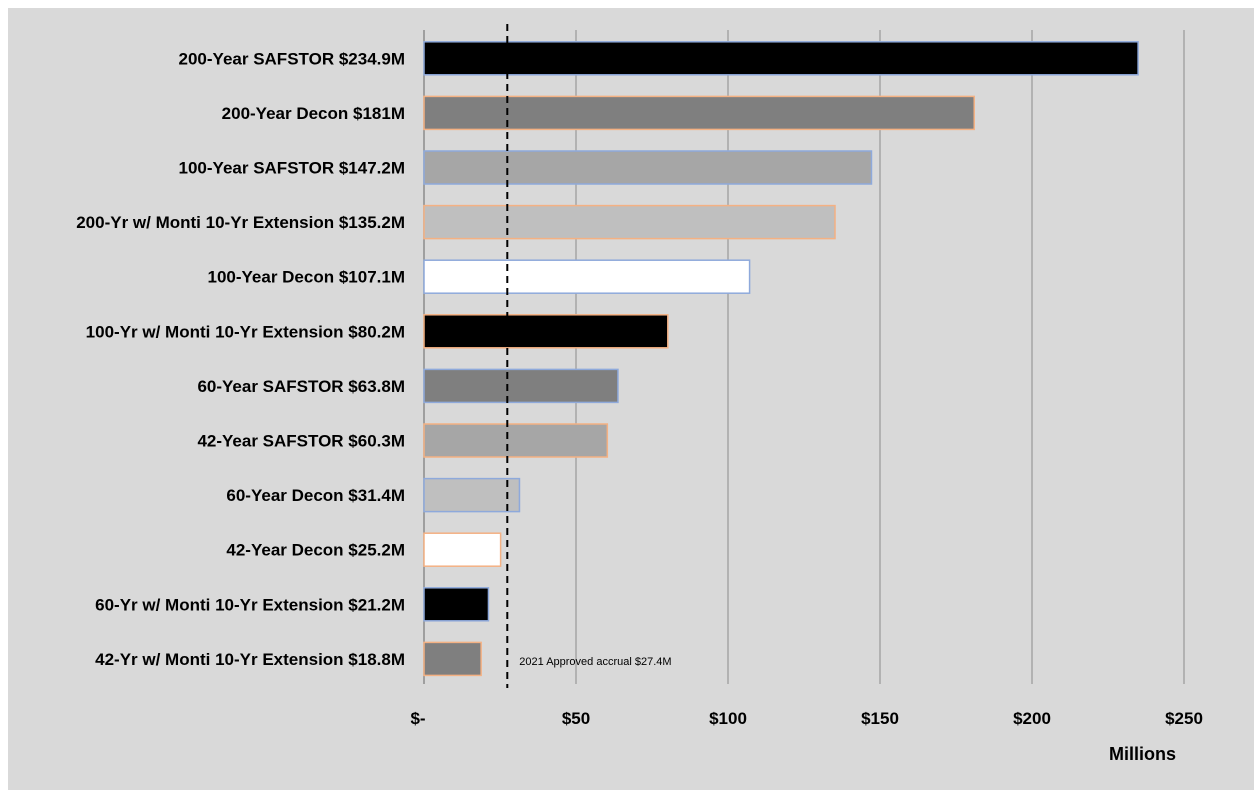  I want to click on category-label: 100-Yr w/ Monti 10-Yr Extension $80.2M, so click(245, 331).